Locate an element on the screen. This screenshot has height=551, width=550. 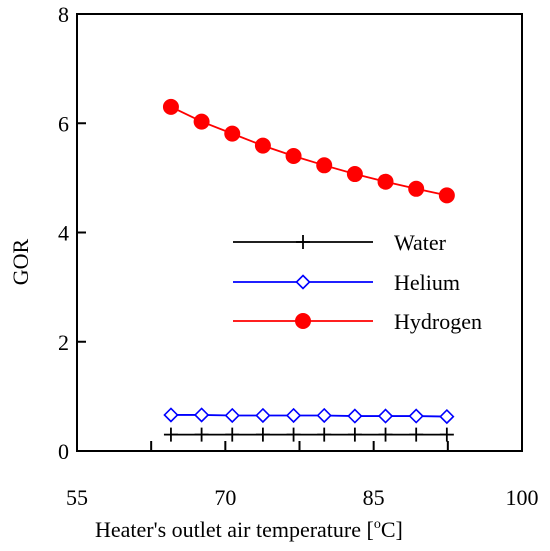
x-tick-label: 70 is located at coordinates (225, 497).